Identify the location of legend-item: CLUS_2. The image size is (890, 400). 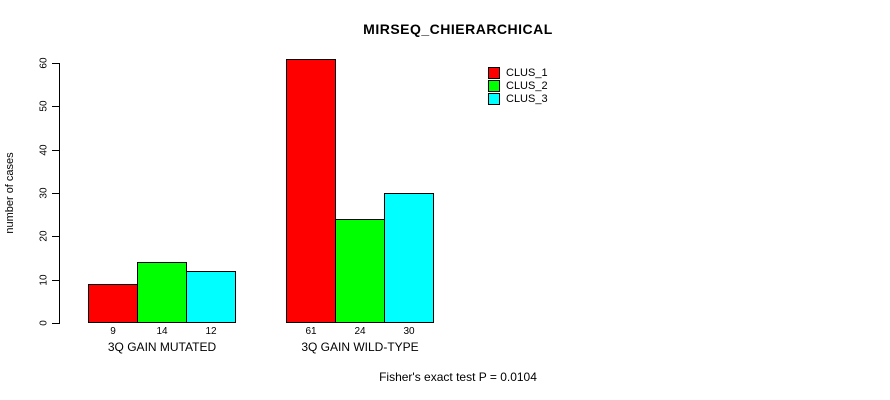
(518, 85).